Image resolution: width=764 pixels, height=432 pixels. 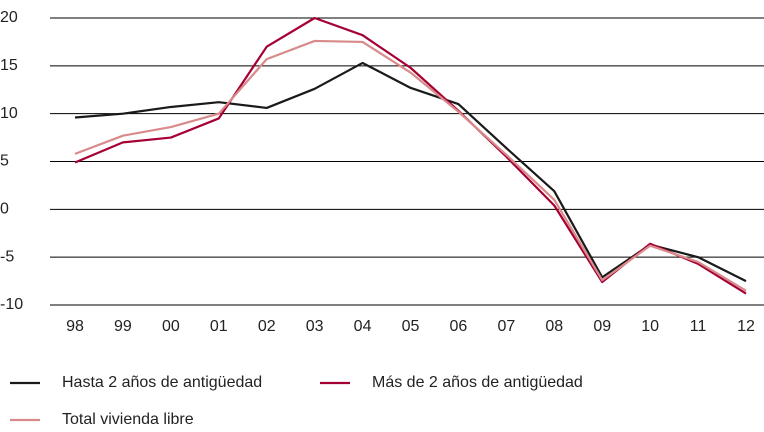 What do you see at coordinates (4, 209) in the screenshot?
I see `y-tick-label: 0` at bounding box center [4, 209].